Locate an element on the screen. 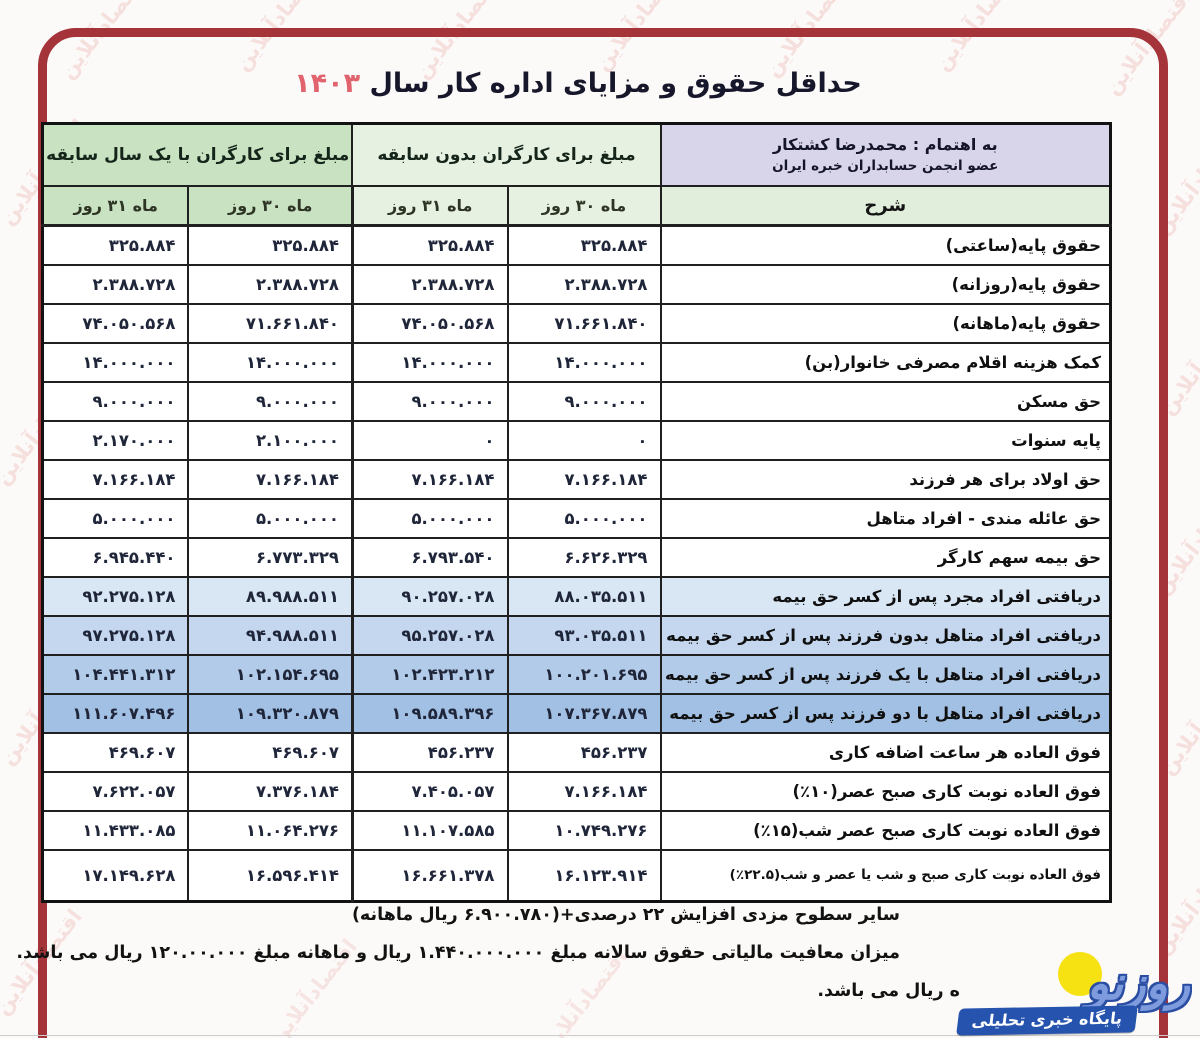 The width and height of the screenshot is (1200, 1038). cell-value: ۴۶۹.۶۰۷ is located at coordinates (115, 752).